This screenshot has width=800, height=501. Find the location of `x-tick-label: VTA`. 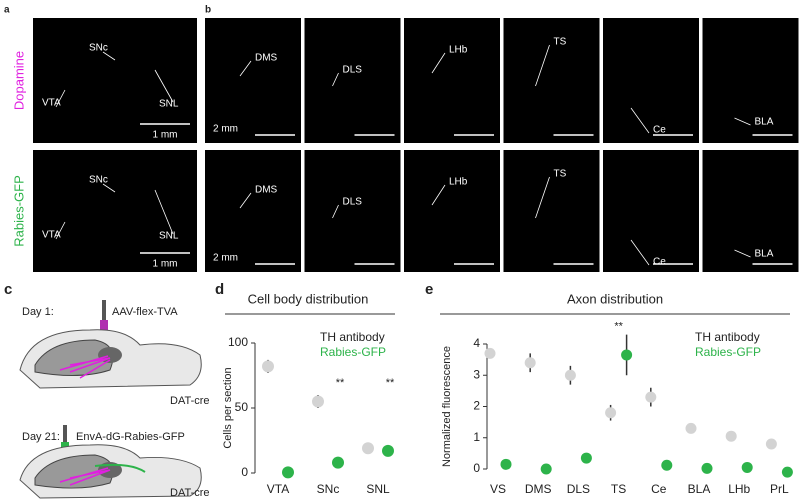

x-tick-label: VTA is located at coordinates (278, 489).